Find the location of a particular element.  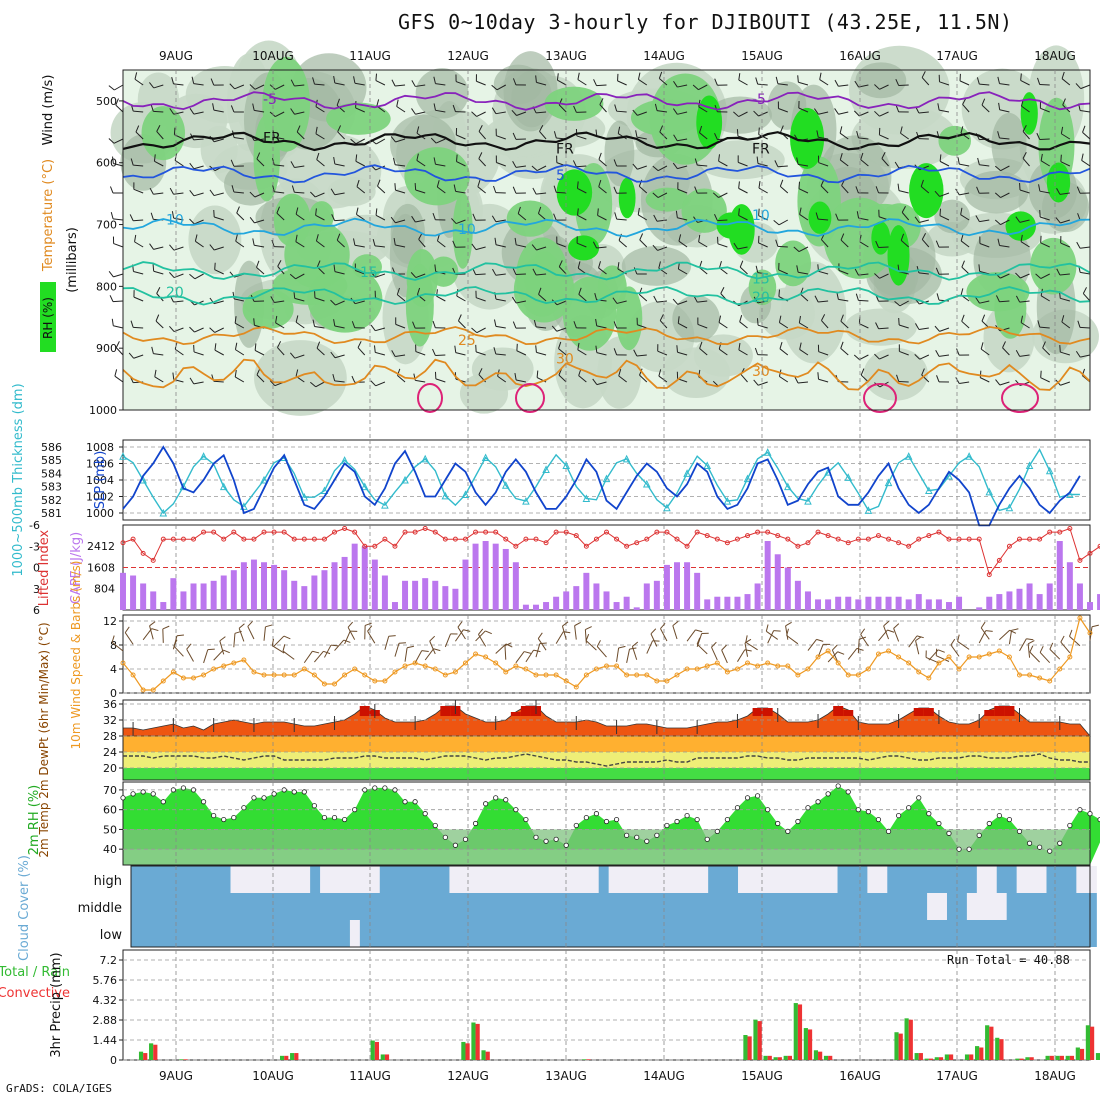

thickness-marker is located at coordinates (606, 478).